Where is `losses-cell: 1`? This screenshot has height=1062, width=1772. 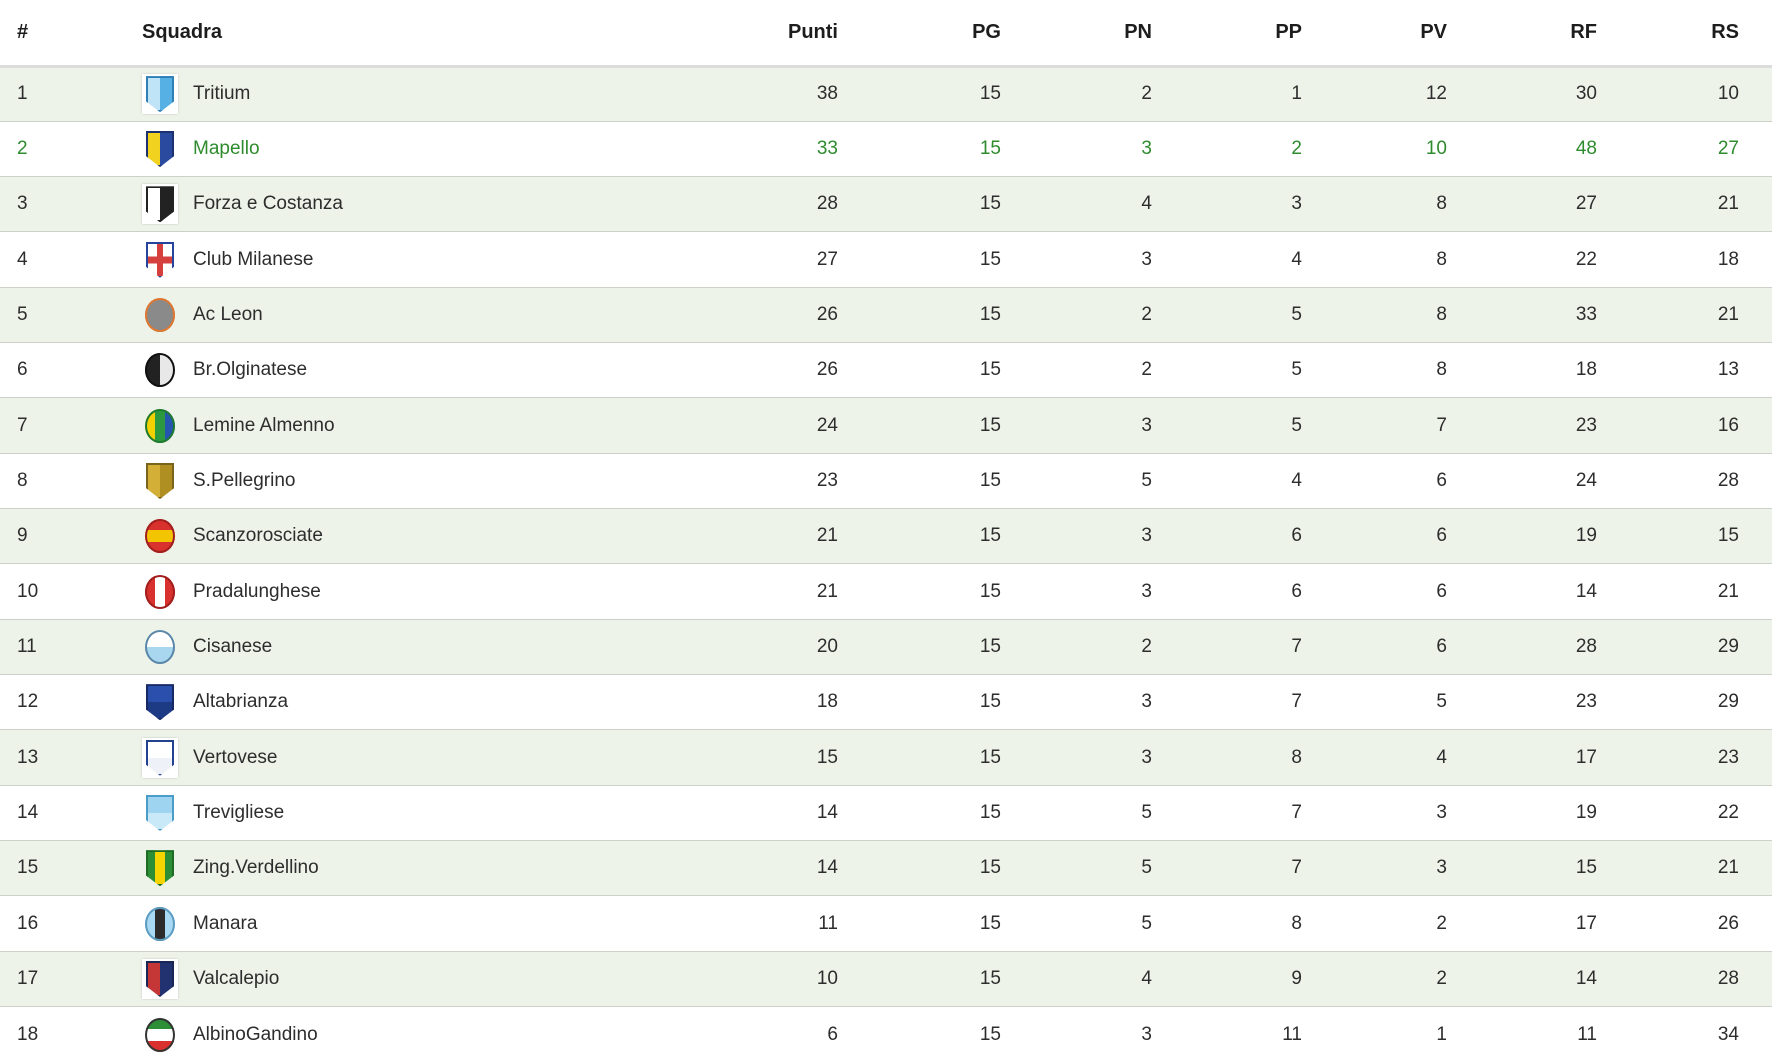
losses-cell: 1 is located at coordinates (1296, 94).